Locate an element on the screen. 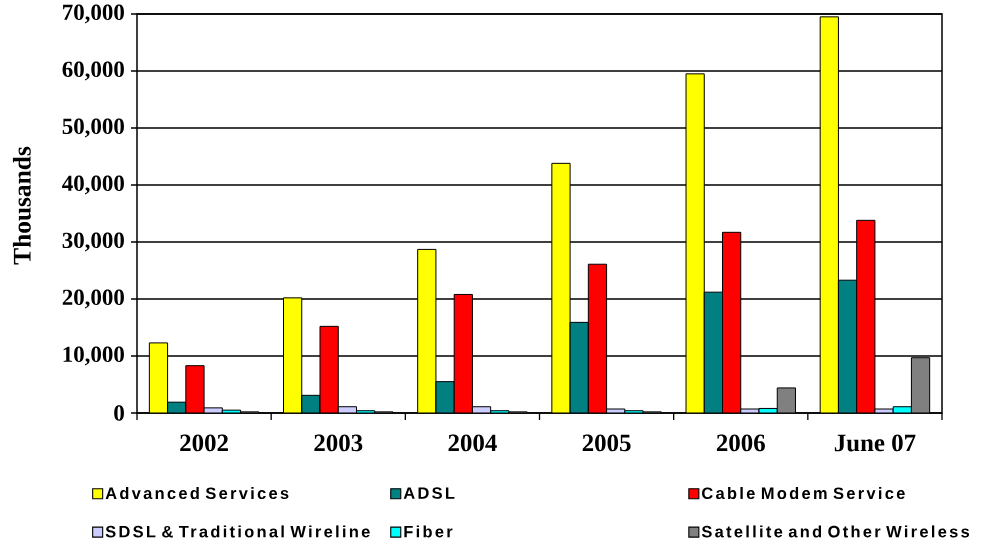 The image size is (1001, 546). x-tick-label: June 07 is located at coordinates (875, 443).